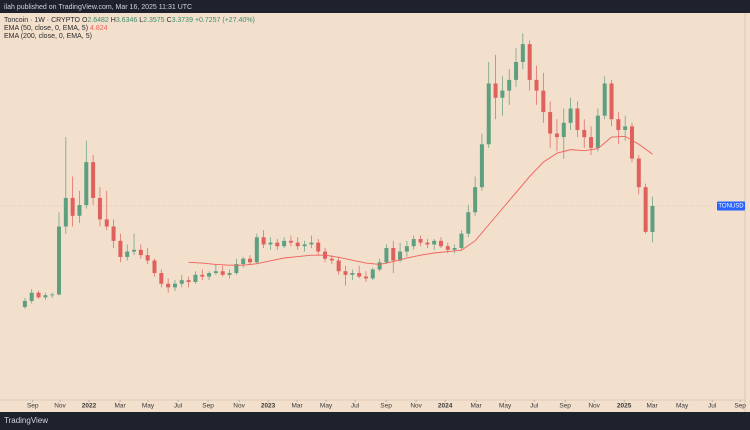  I want to click on x-tick-label: May, so click(326, 406).